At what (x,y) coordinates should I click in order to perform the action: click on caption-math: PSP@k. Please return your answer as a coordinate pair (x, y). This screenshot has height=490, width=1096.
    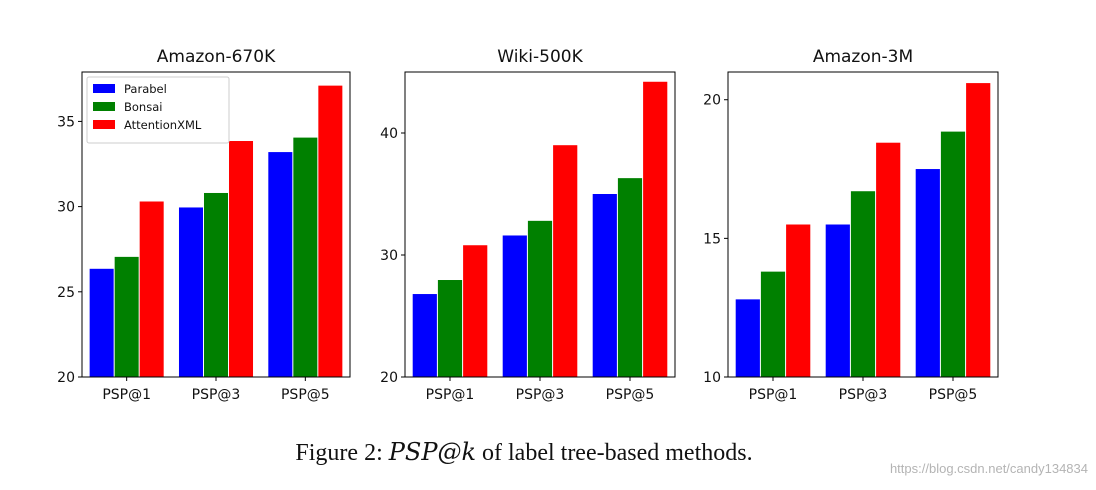
    Looking at the image, I should click on (432, 452).